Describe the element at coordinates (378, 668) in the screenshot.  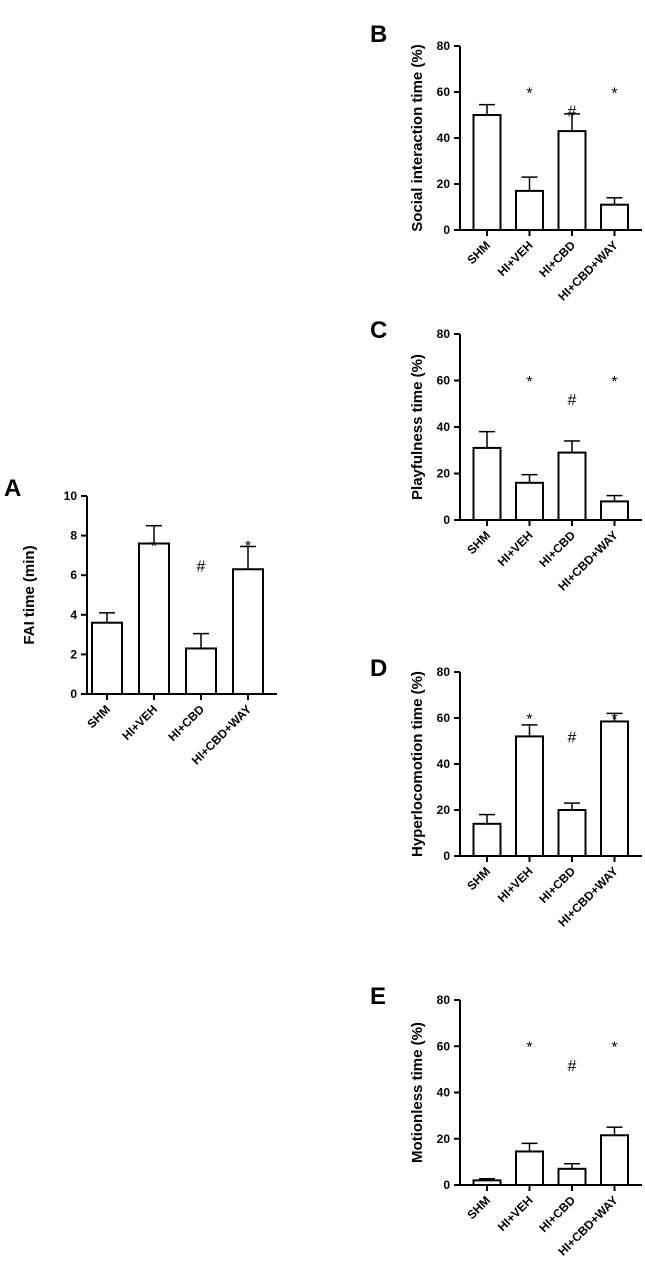
I see `panel-letter: D` at that location.